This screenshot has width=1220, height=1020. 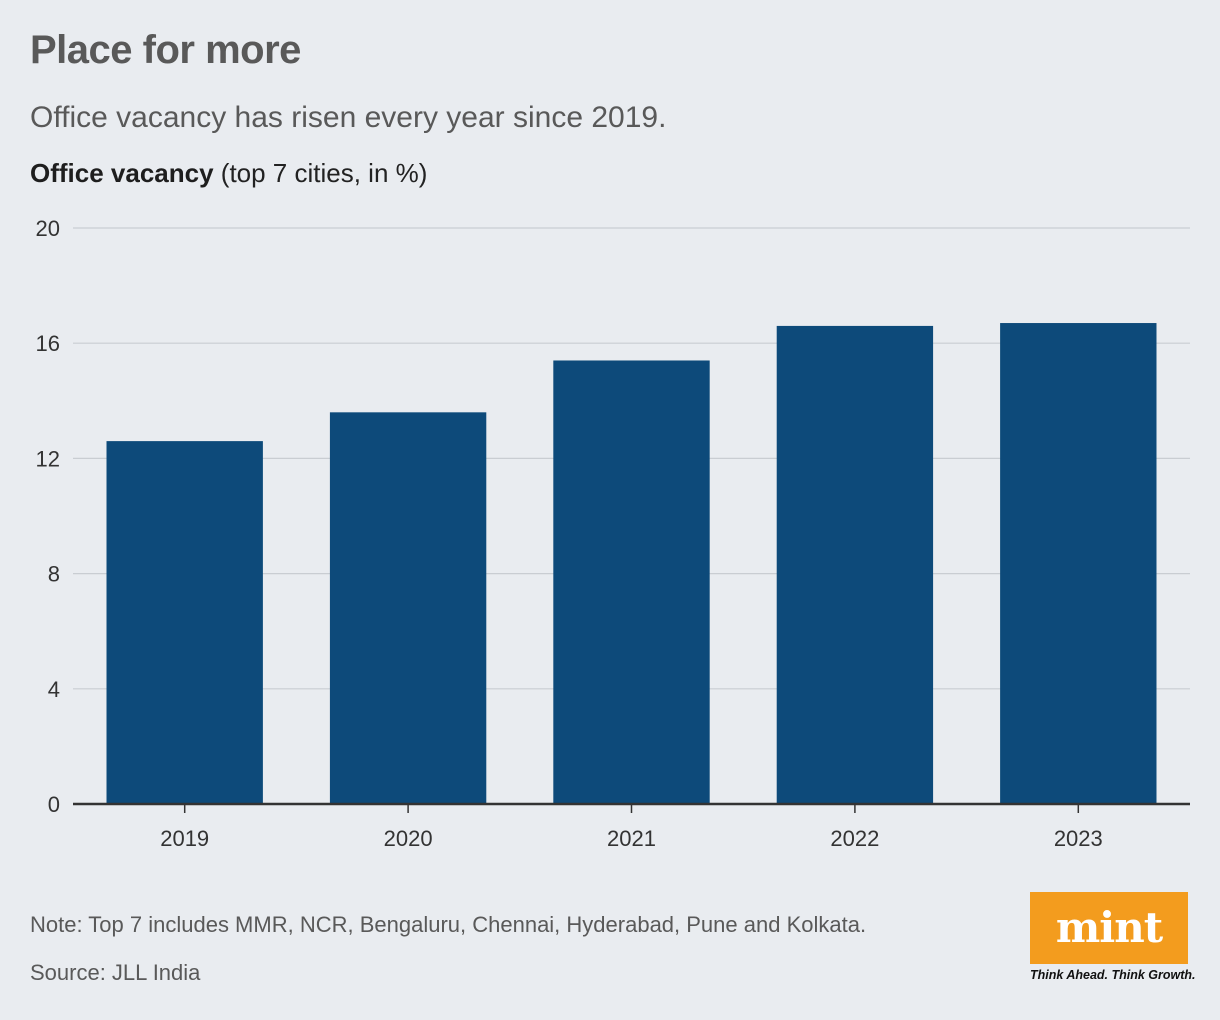 What do you see at coordinates (48, 458) in the screenshot?
I see `y-tick-label: 12` at bounding box center [48, 458].